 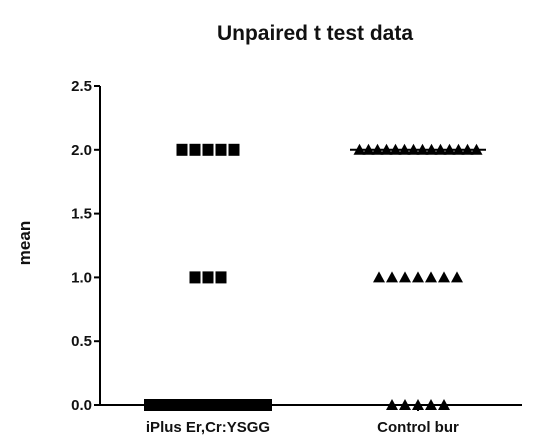 What do you see at coordinates (81, 277) in the screenshot?
I see `y-tick-label: 1.0` at bounding box center [81, 277].